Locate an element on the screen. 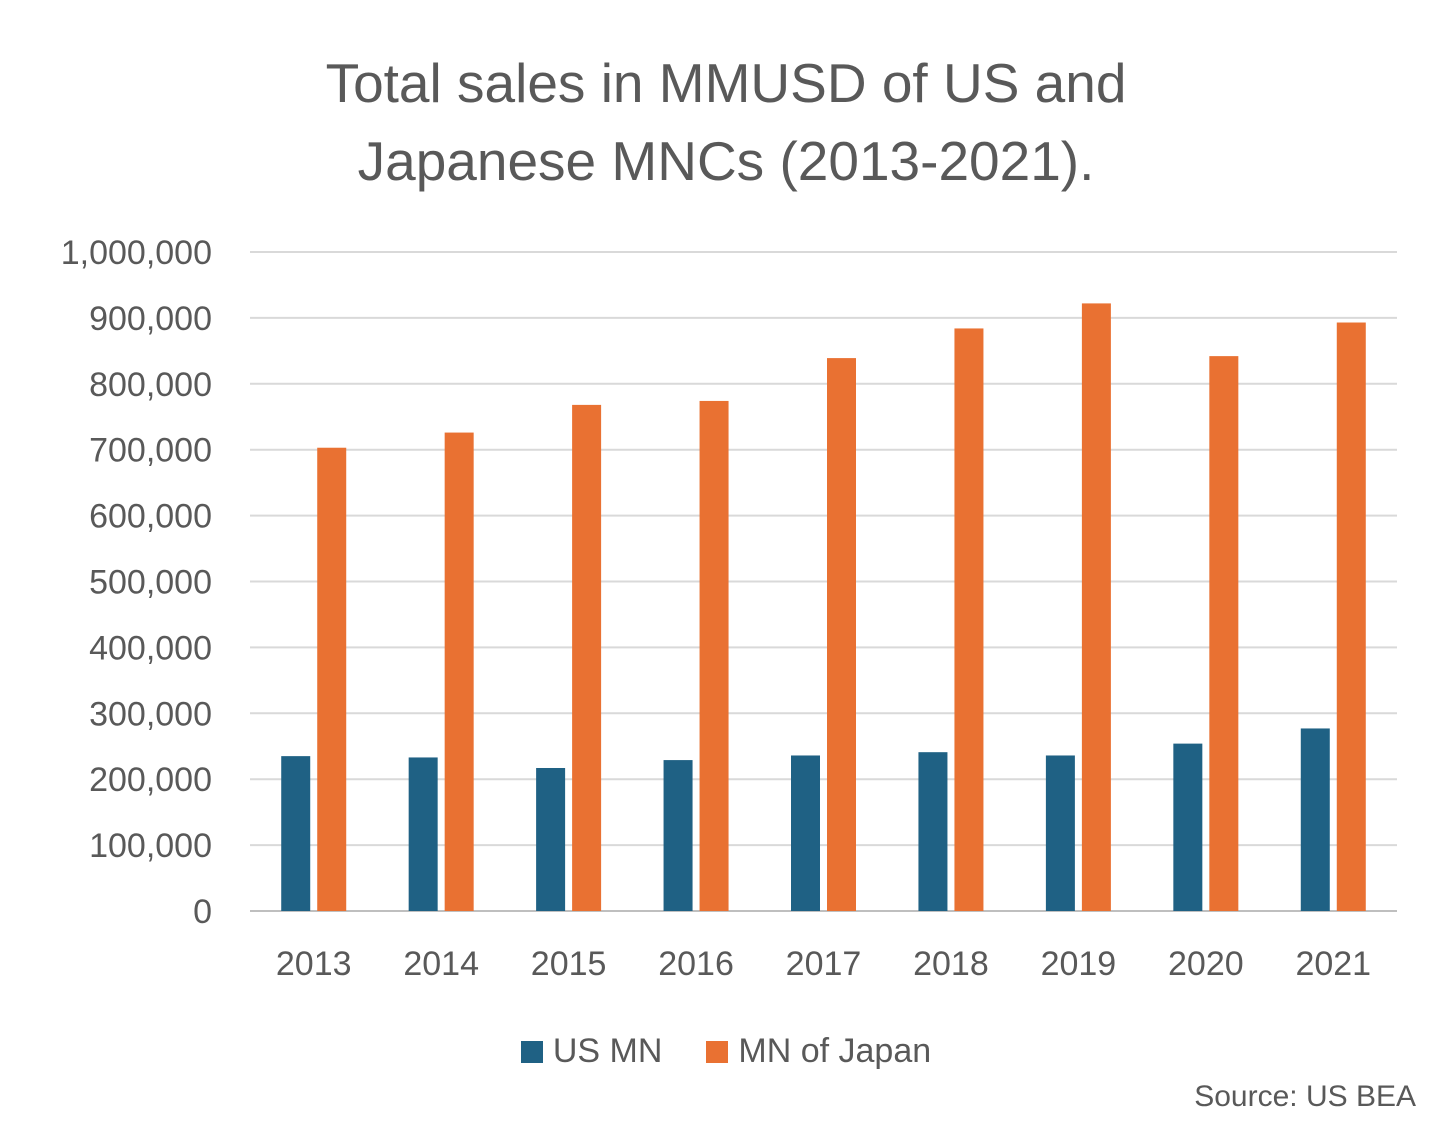 The width and height of the screenshot is (1452, 1127). legend-item-us-mn: US MN is located at coordinates (591, 1051).